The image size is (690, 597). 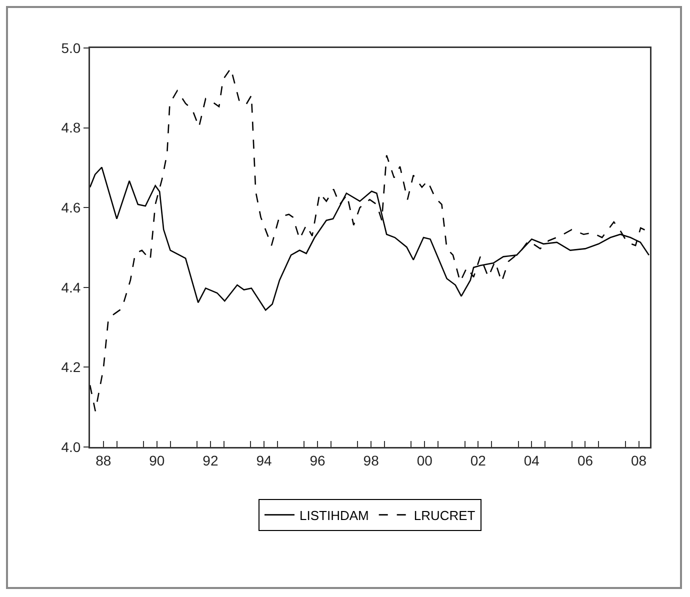 I want to click on y-tick-label: 4.0, so click(x=71, y=446).